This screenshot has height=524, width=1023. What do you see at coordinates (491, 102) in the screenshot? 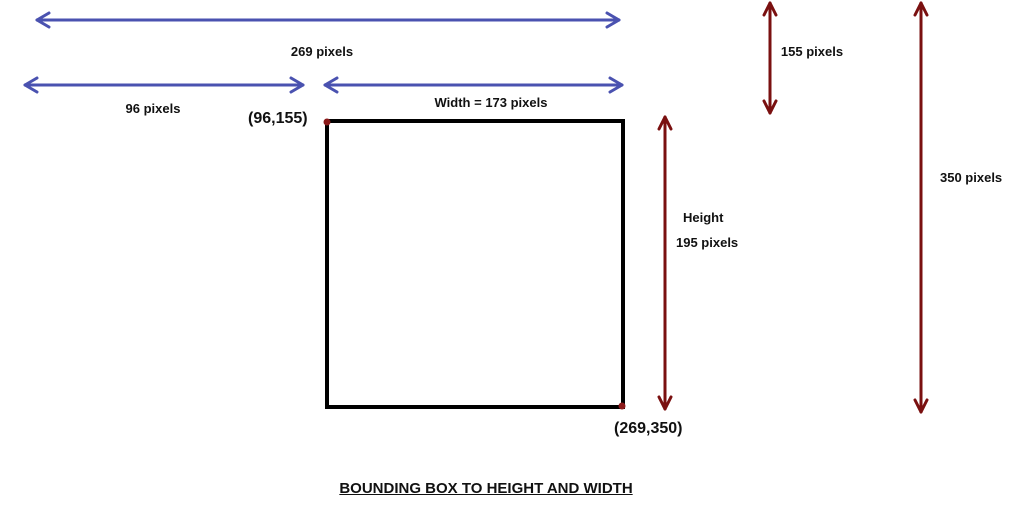
I see `label-width: Width = 173 pixels` at bounding box center [491, 102].